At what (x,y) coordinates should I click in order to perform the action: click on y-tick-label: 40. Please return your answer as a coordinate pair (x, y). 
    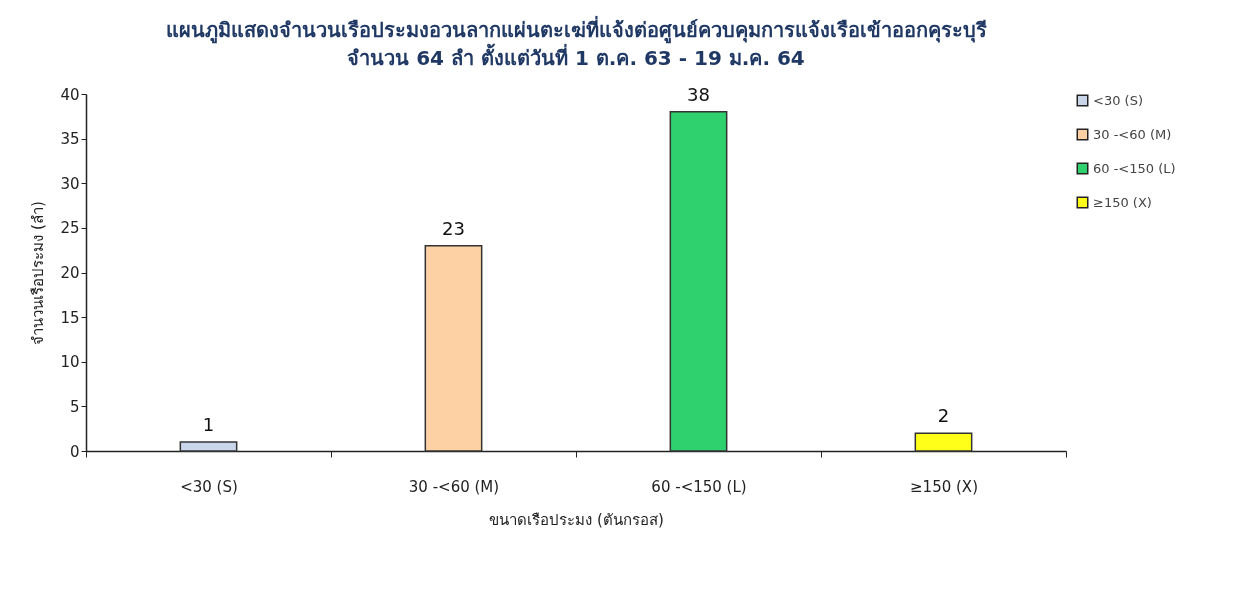
    Looking at the image, I should click on (70, 94).